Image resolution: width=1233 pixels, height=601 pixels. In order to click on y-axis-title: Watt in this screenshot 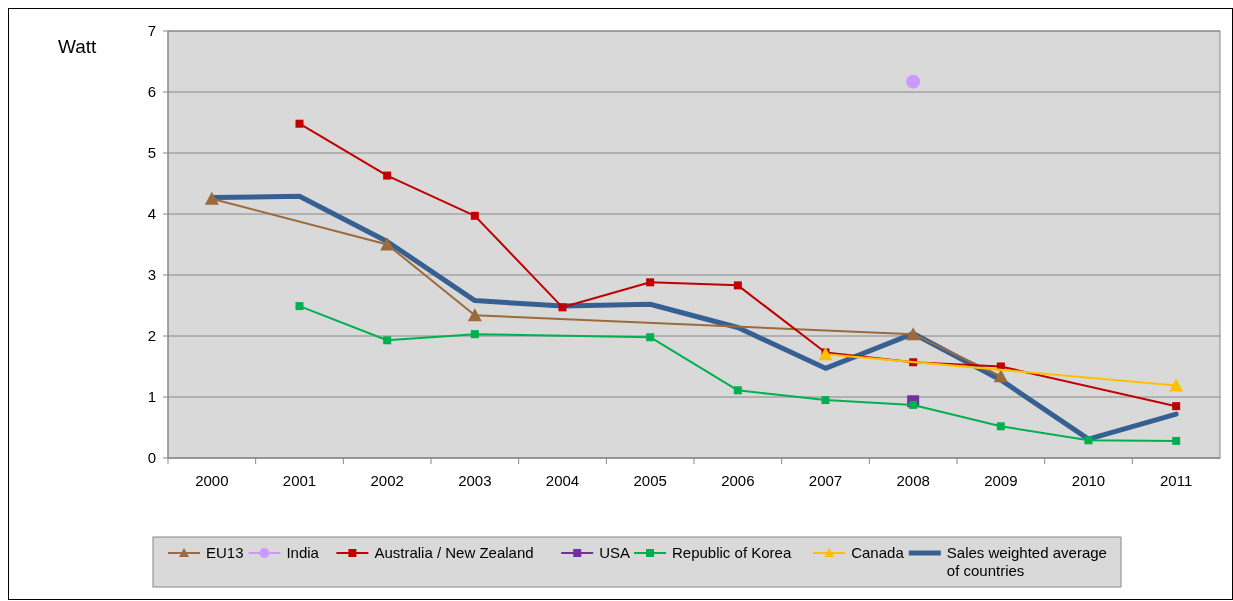, I will do `click(78, 46)`.